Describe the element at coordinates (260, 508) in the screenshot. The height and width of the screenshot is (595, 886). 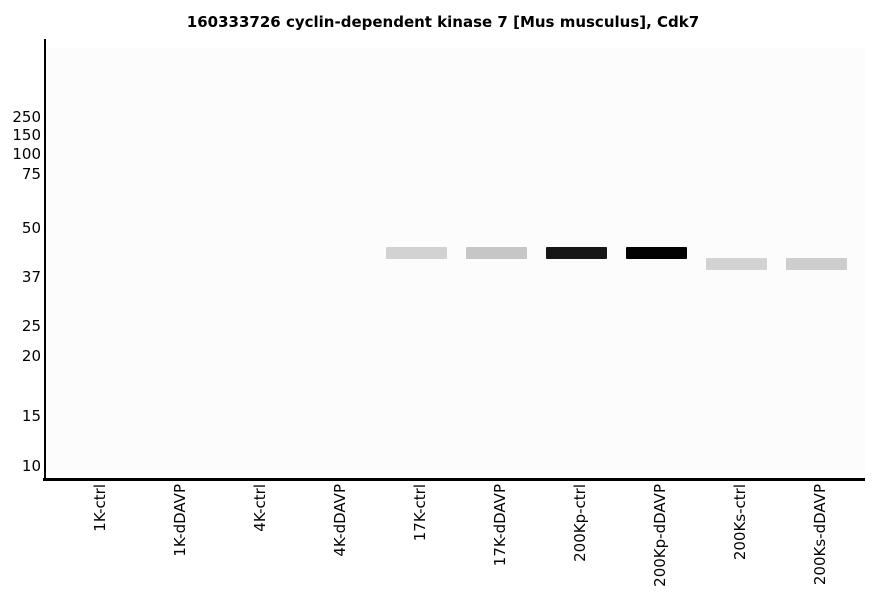
I see `lane-label: 4K-ctrl` at that location.